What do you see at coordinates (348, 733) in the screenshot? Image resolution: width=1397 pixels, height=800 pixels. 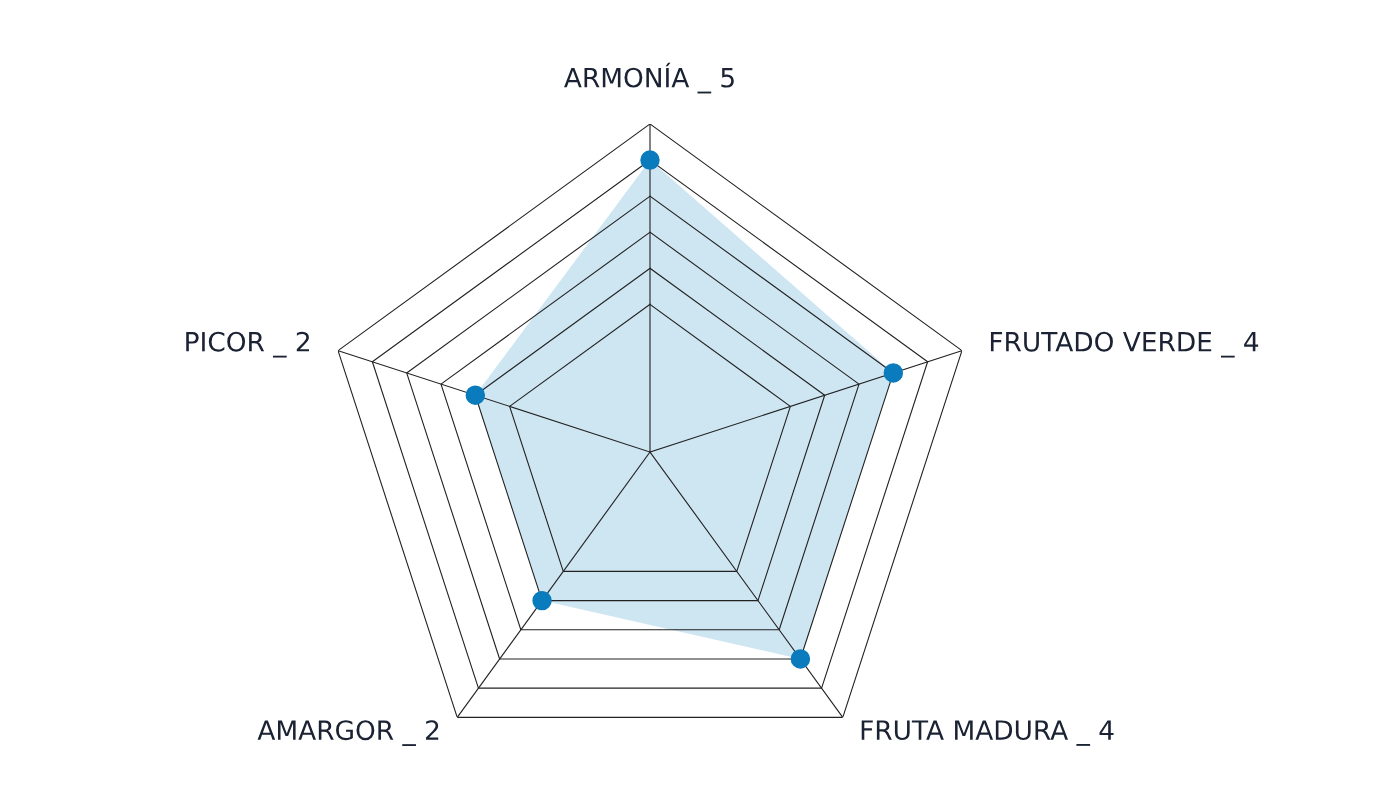 I see `spoke-label: AMARGOR _ 2` at bounding box center [348, 733].